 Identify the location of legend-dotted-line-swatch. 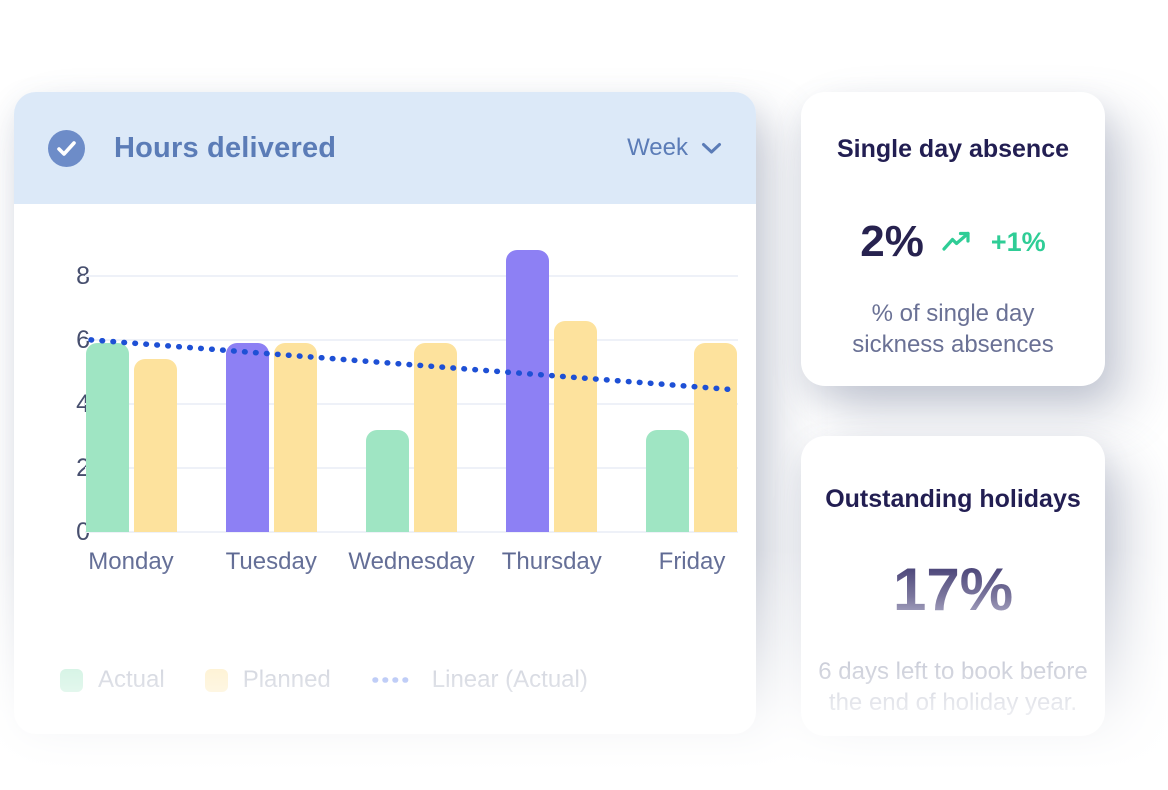
(394, 680).